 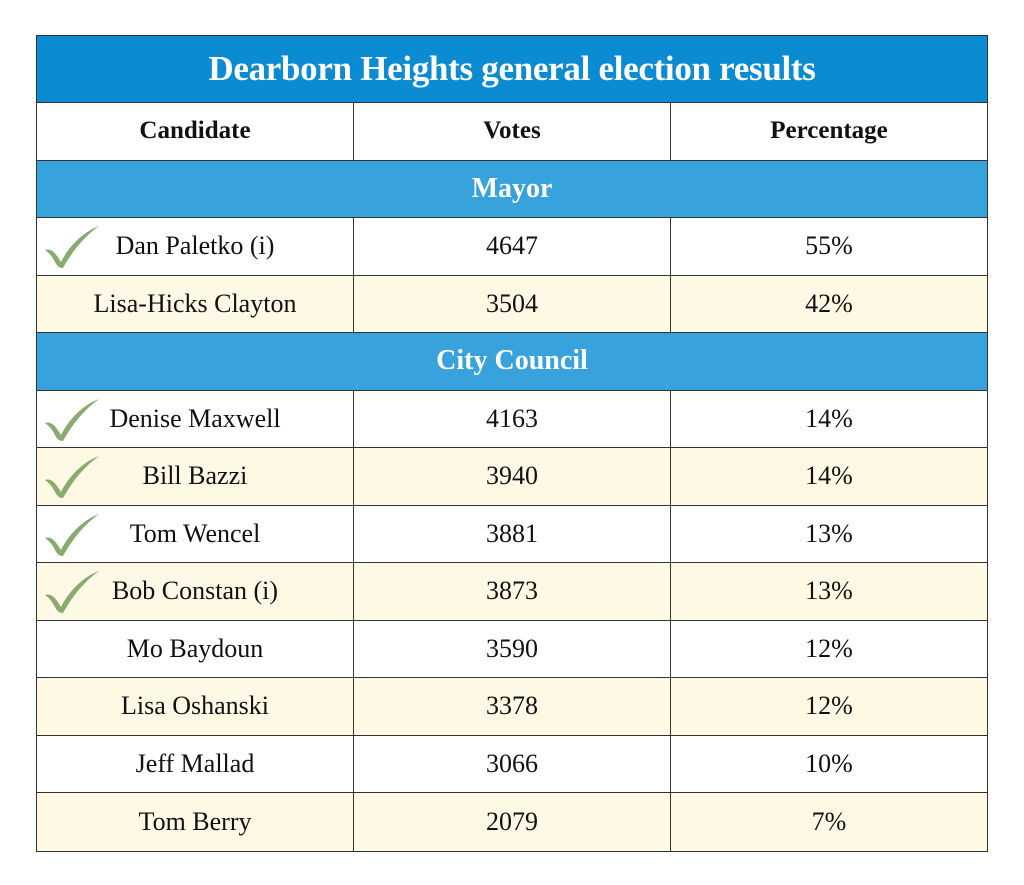 I want to click on votes-cell: 3940, so click(x=512, y=476).